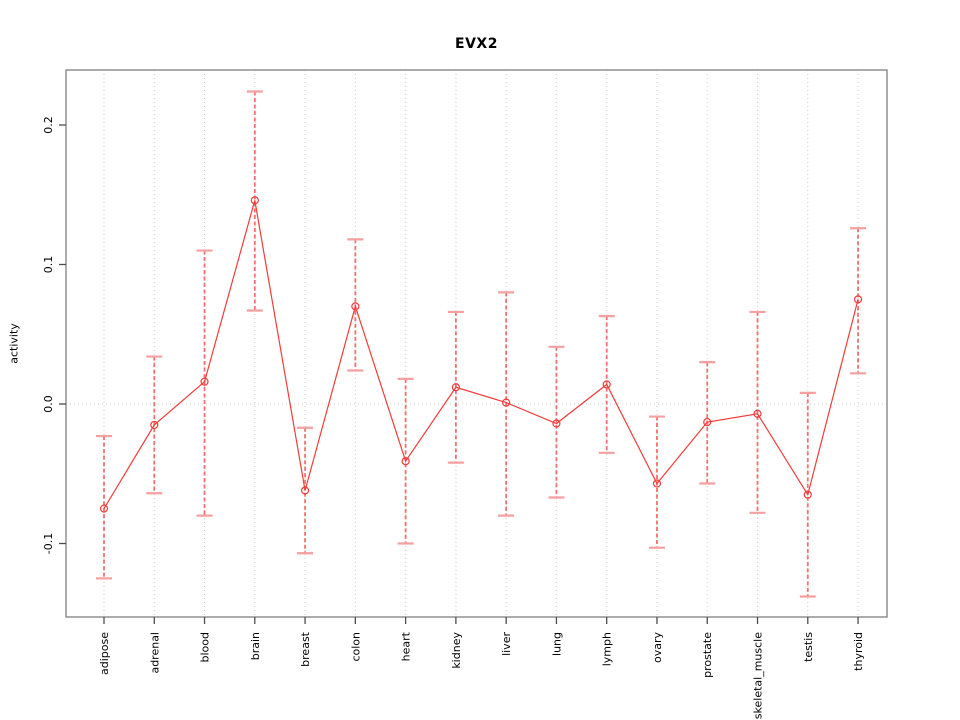 The width and height of the screenshot is (960, 720). I want to click on x-category-label: blood, so click(205, 647).